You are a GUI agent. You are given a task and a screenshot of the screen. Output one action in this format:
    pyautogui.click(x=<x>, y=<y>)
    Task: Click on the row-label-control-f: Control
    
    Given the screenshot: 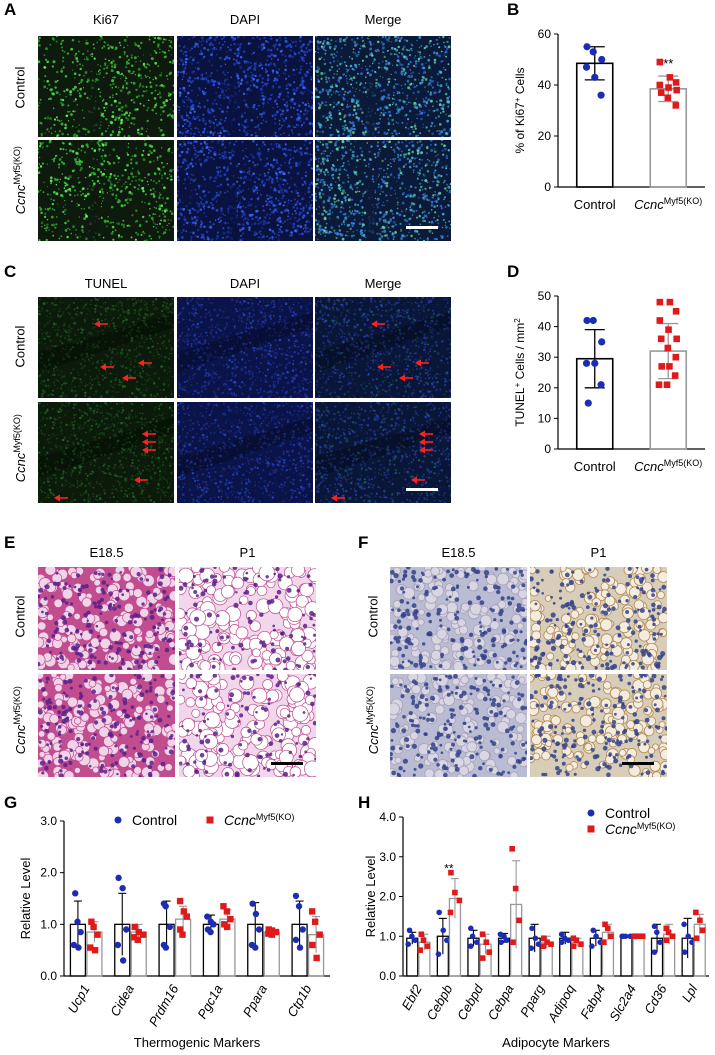 What is the action you would take?
    pyautogui.click(x=373, y=616)
    